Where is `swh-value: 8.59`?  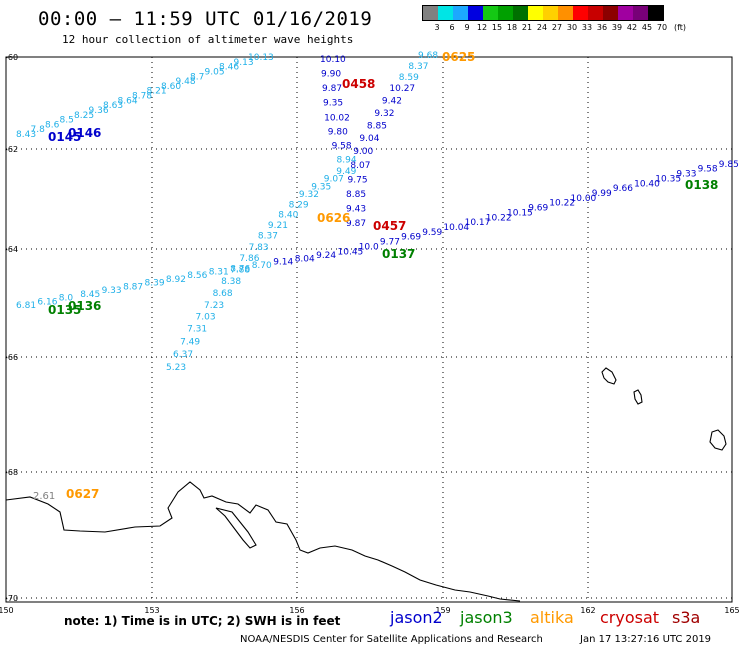
swh-value: 8.59 is located at coordinates (409, 78).